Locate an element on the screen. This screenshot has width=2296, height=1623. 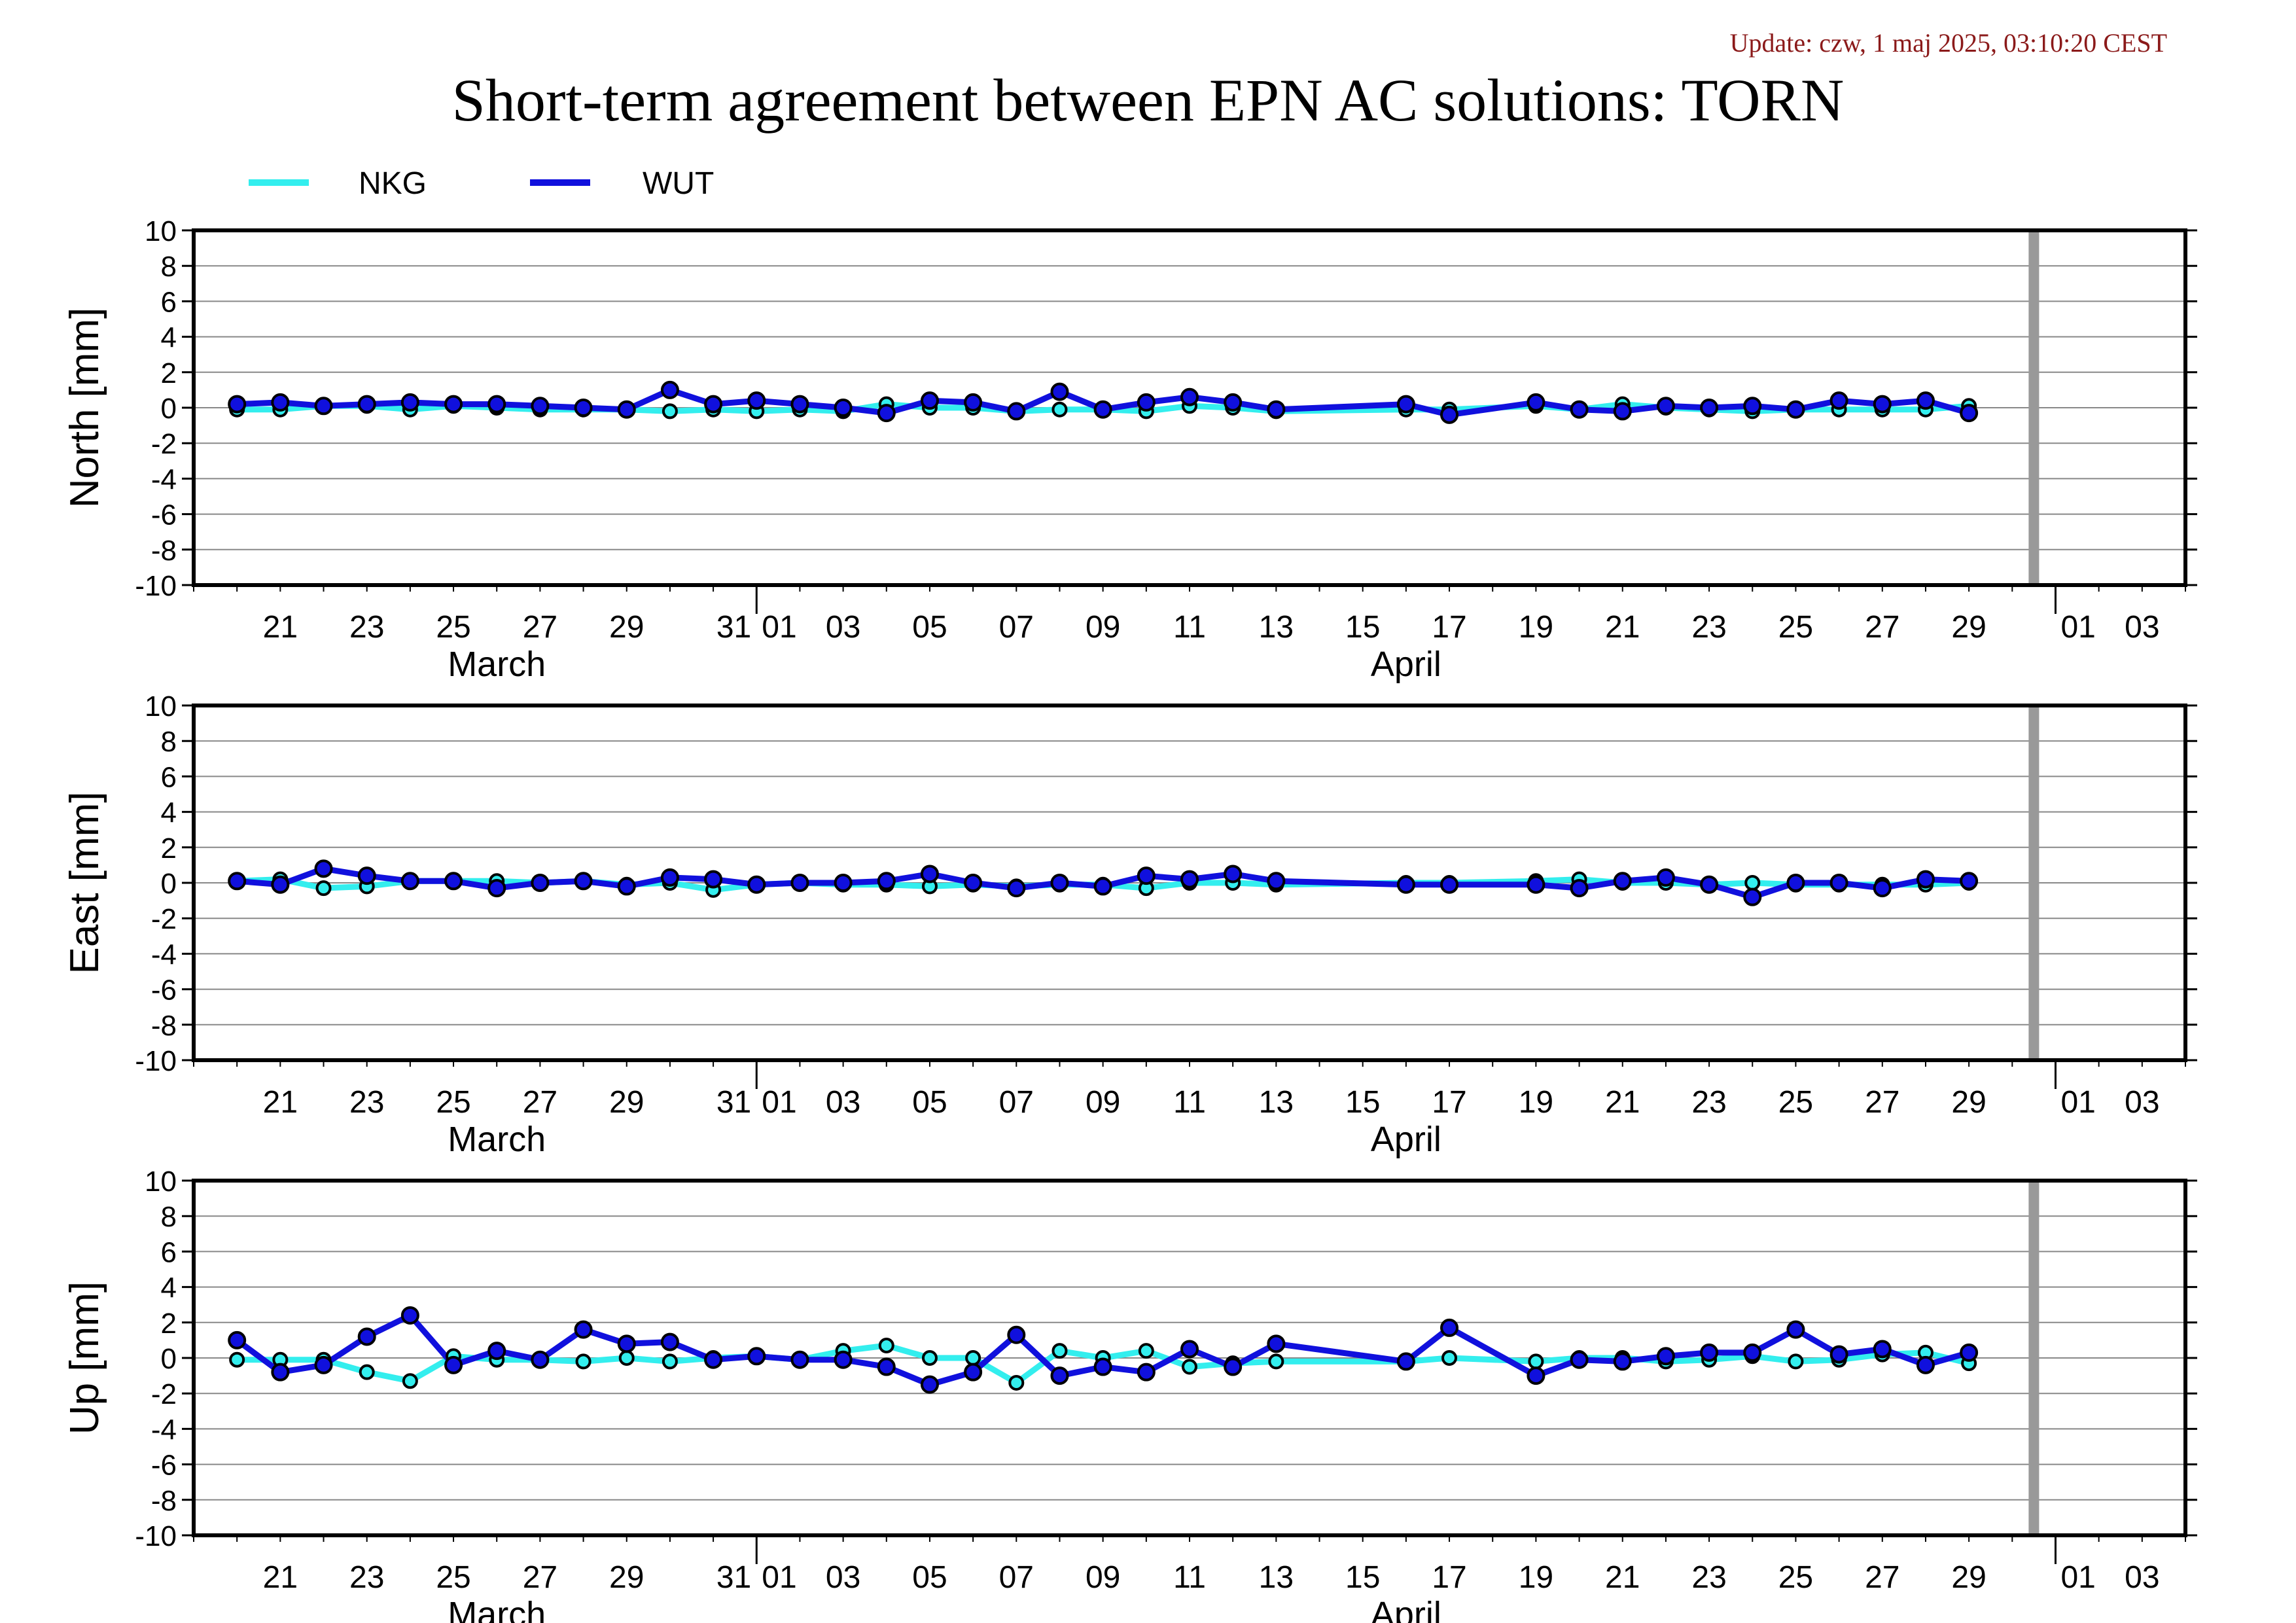
x-tick-label: 31 is located at coordinates (734, 627).